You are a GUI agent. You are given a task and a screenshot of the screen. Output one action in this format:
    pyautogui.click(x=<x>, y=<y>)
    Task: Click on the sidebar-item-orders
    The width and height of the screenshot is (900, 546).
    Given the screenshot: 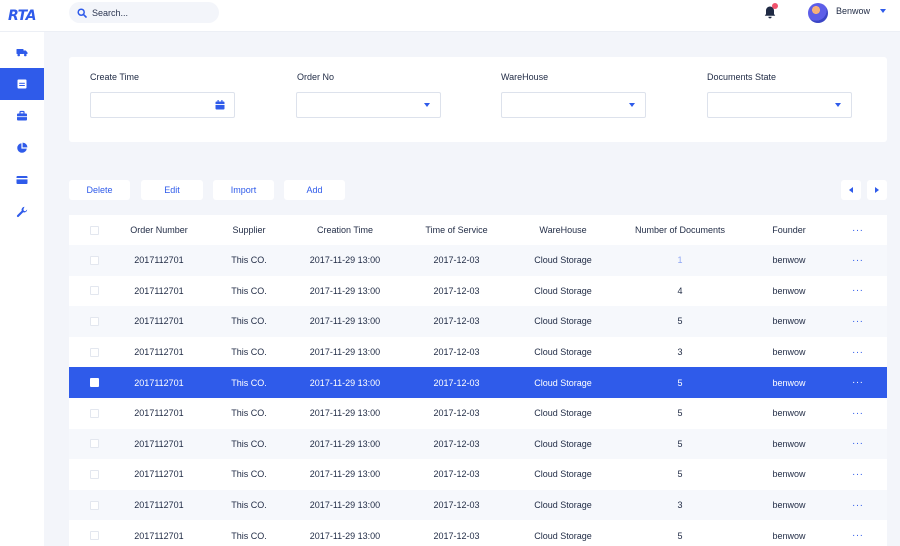 What is the action you would take?
    pyautogui.click(x=22, y=84)
    